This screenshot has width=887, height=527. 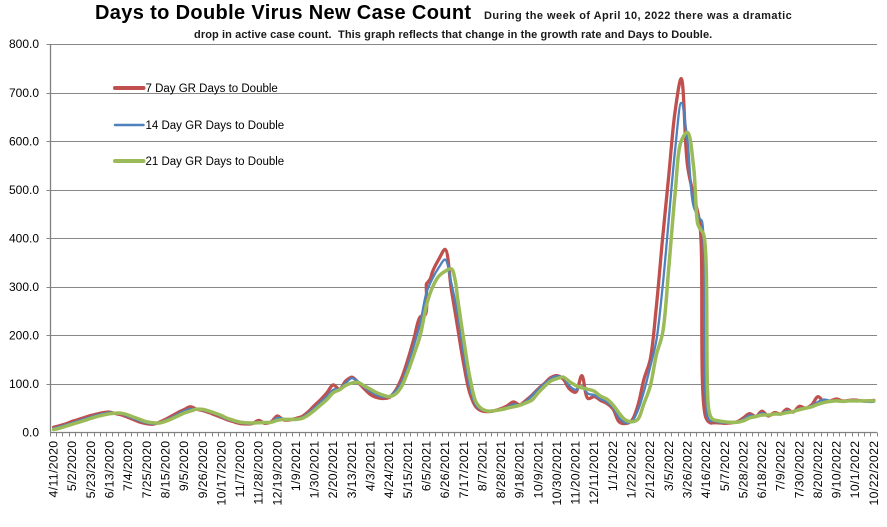 I want to click on svg-text: 1/9/2021, so click(x=296, y=466).